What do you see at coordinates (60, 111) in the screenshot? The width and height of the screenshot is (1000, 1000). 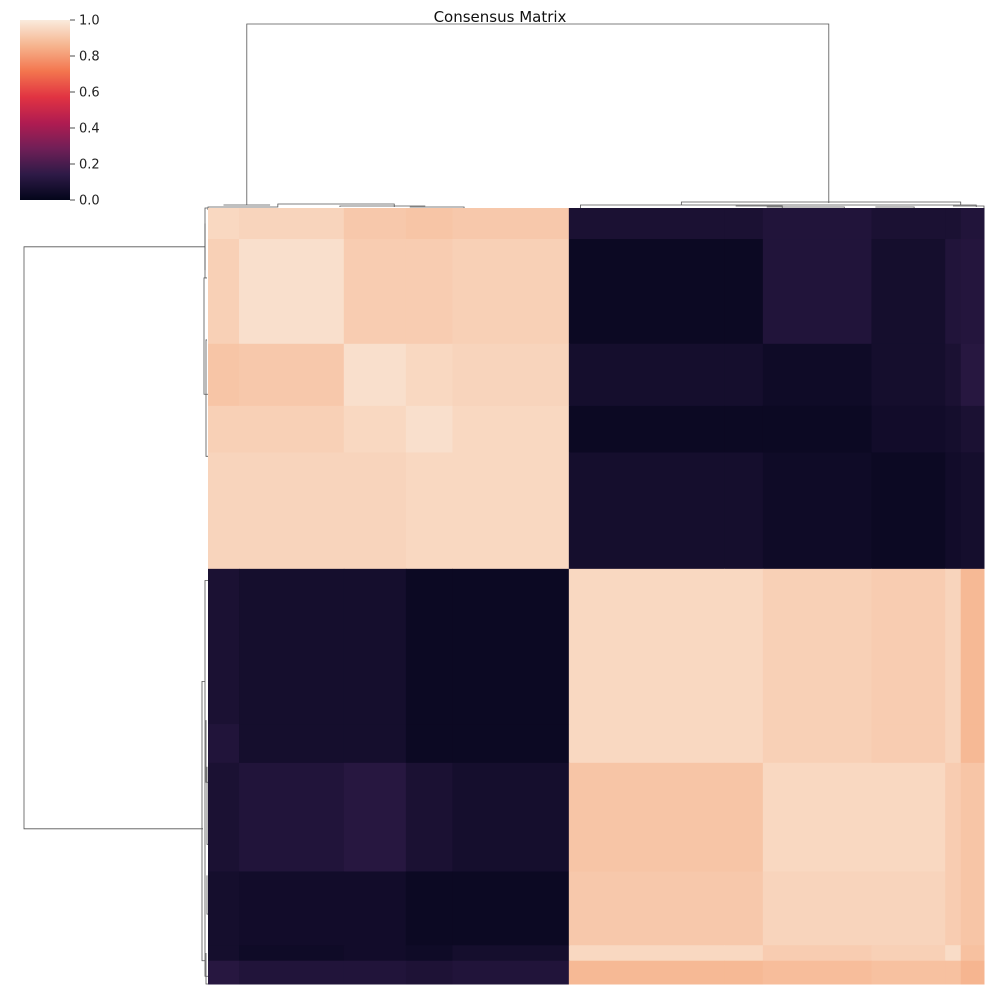 I see `colorbar: 0.0 0.2 0.4 0.6 0.8 1.0` at bounding box center [60, 111].